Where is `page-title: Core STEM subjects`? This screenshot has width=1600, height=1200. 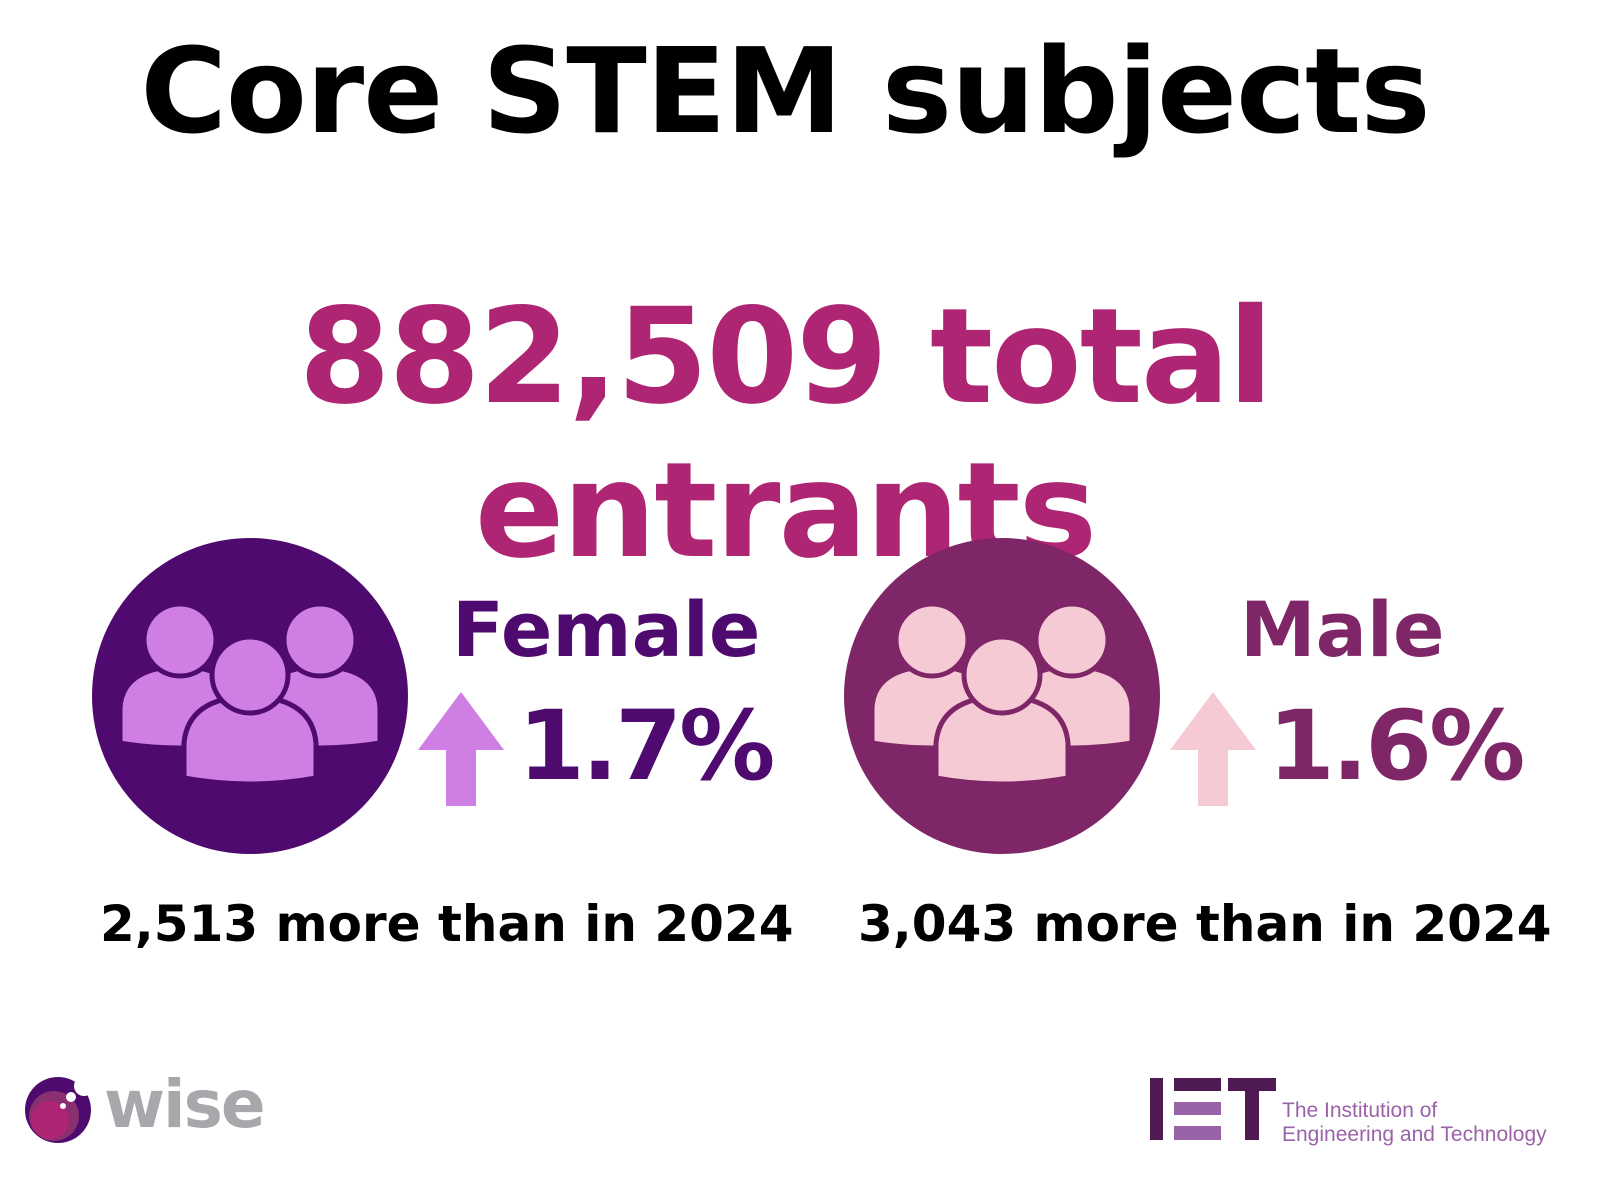
page-title: Core STEM subjects is located at coordinates (785, 91).